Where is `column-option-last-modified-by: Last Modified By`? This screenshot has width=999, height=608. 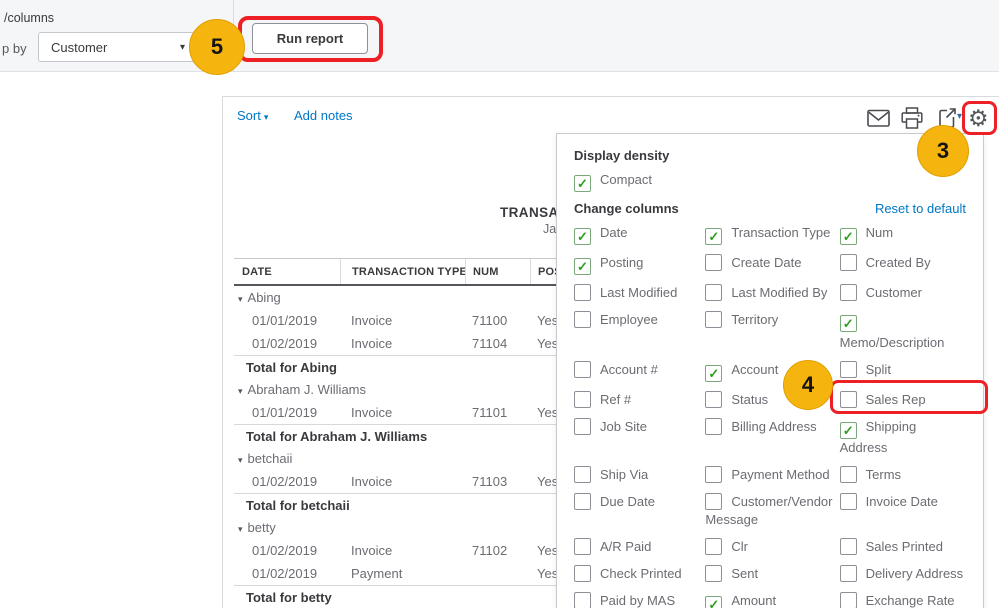 column-option-last-modified-by: Last Modified By is located at coordinates (772, 293).